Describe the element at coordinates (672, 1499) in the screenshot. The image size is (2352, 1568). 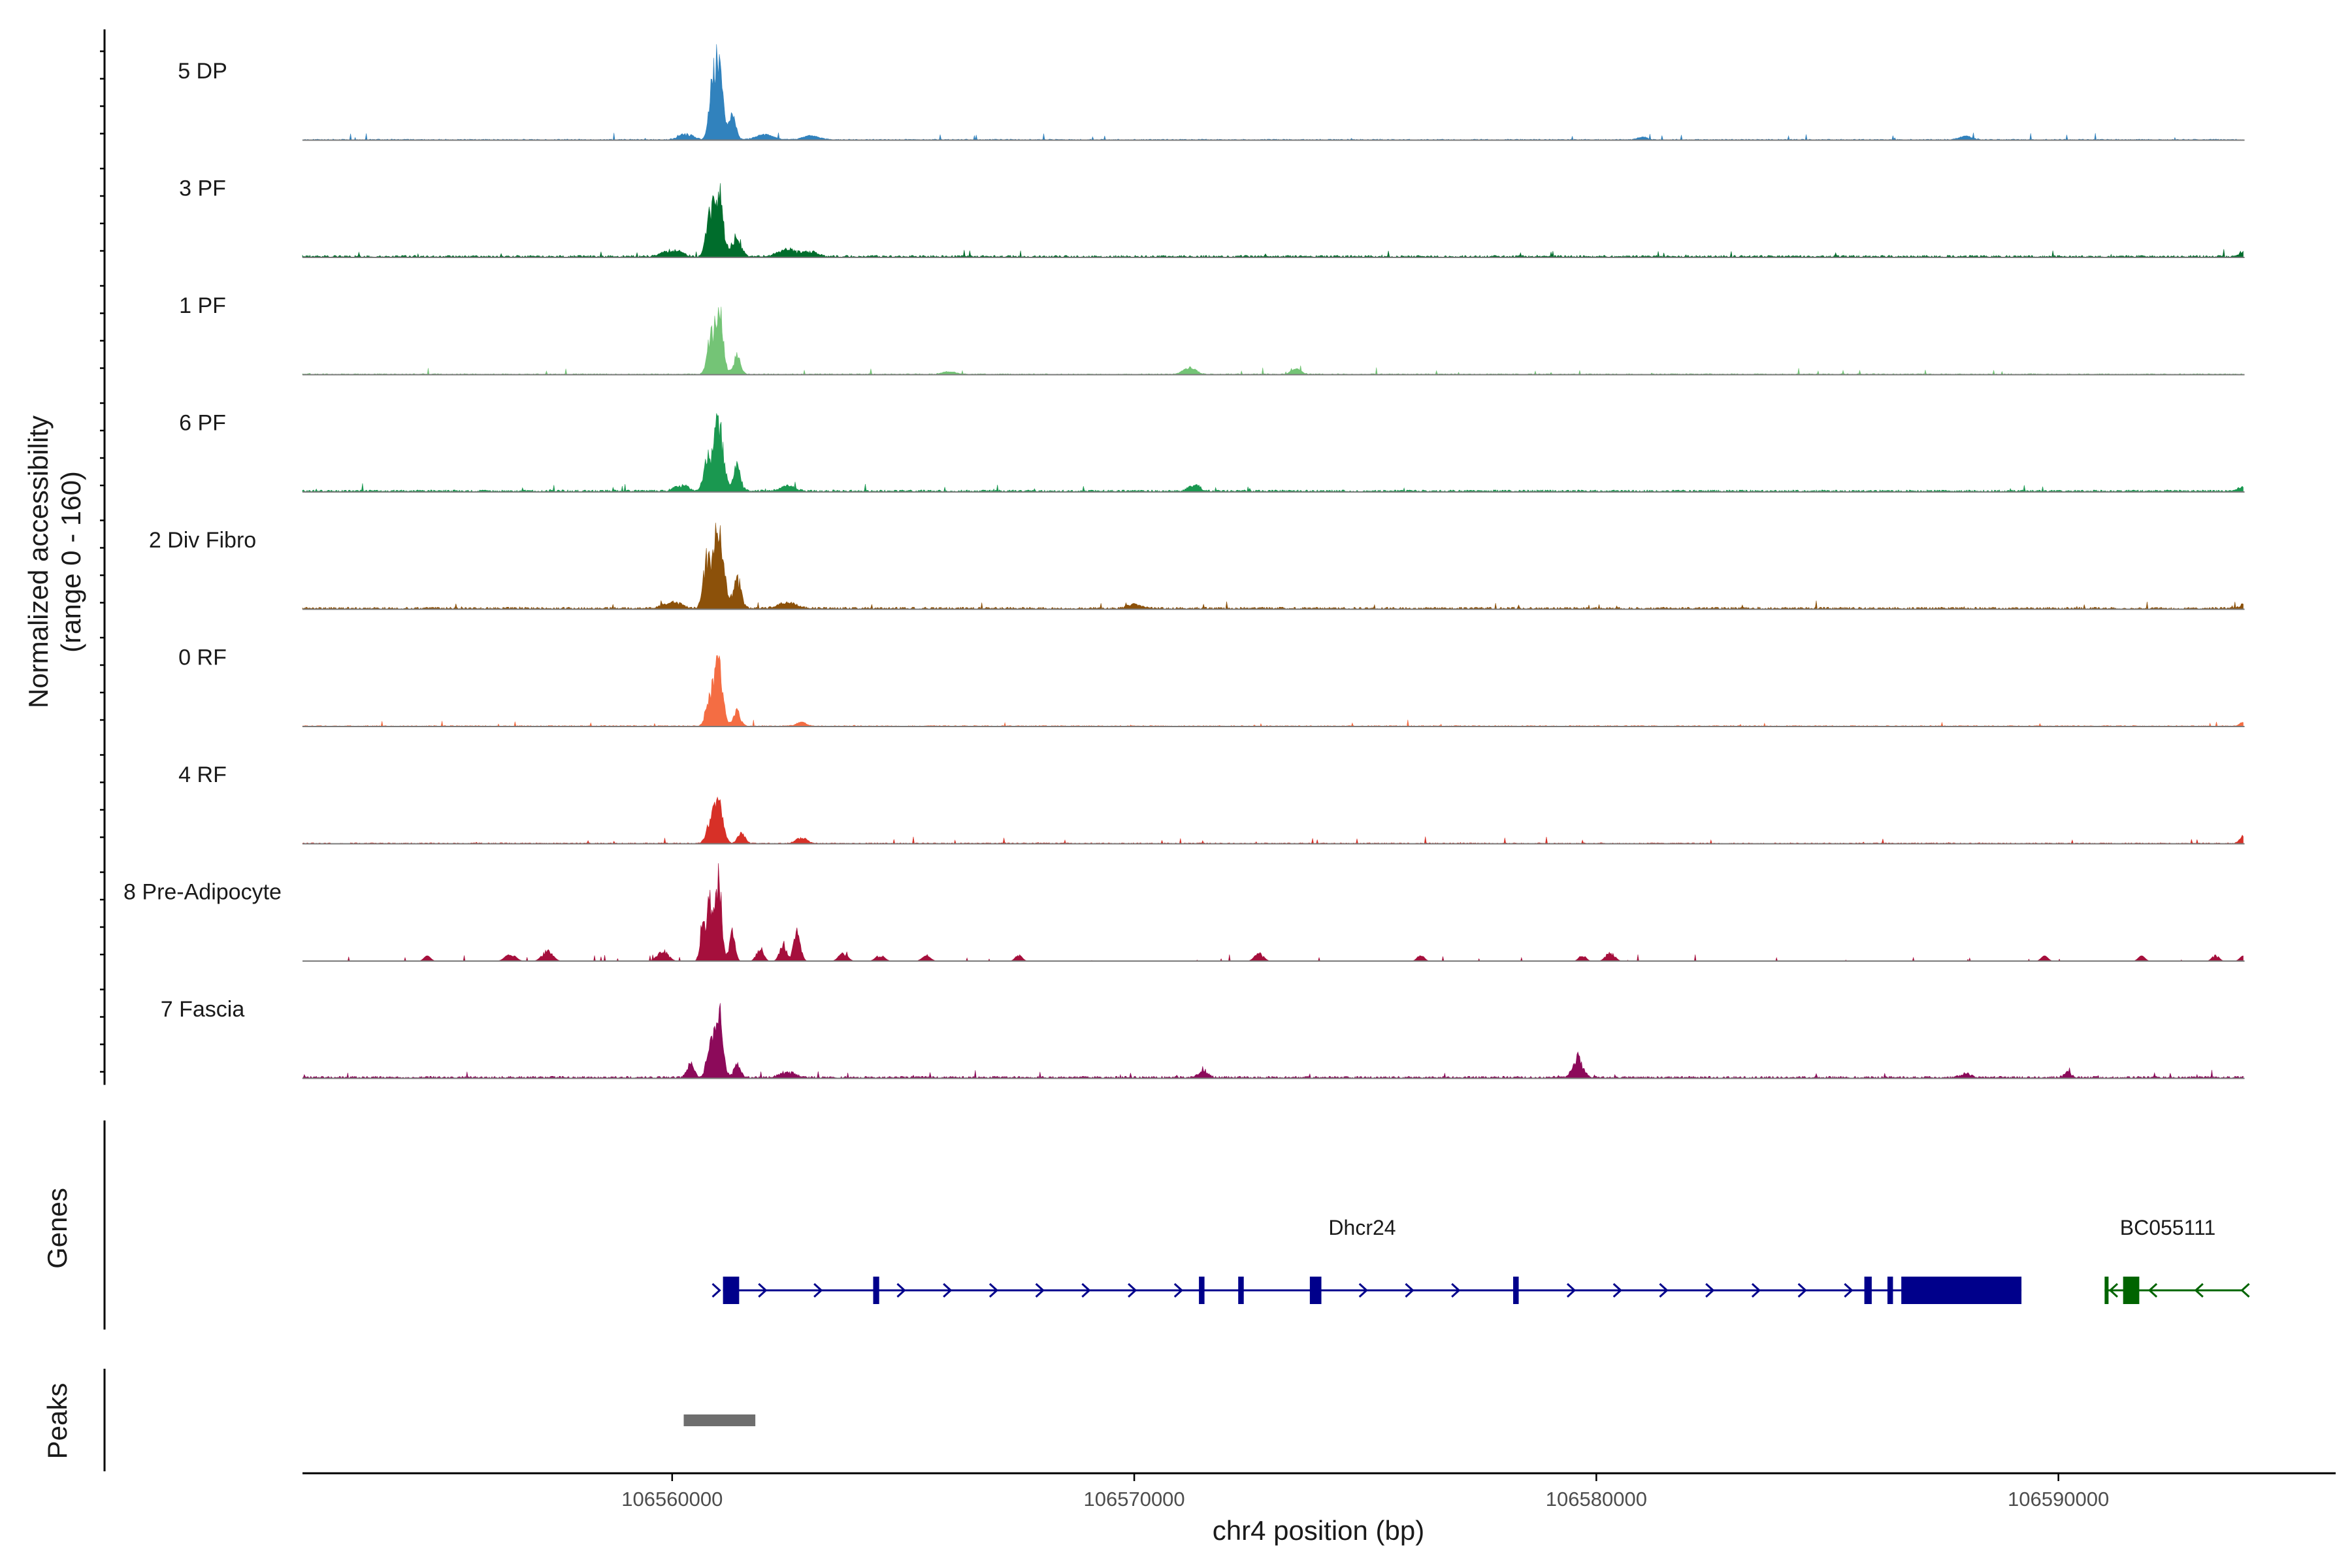
I see `x-tick-label: 106560000` at that location.